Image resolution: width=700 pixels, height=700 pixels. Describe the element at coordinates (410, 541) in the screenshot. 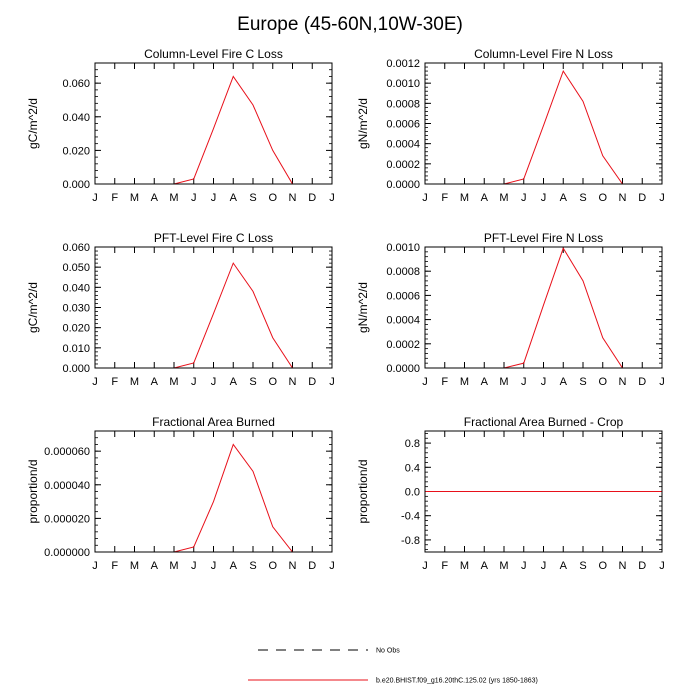

I see `y-tick-label: -0.8` at that location.